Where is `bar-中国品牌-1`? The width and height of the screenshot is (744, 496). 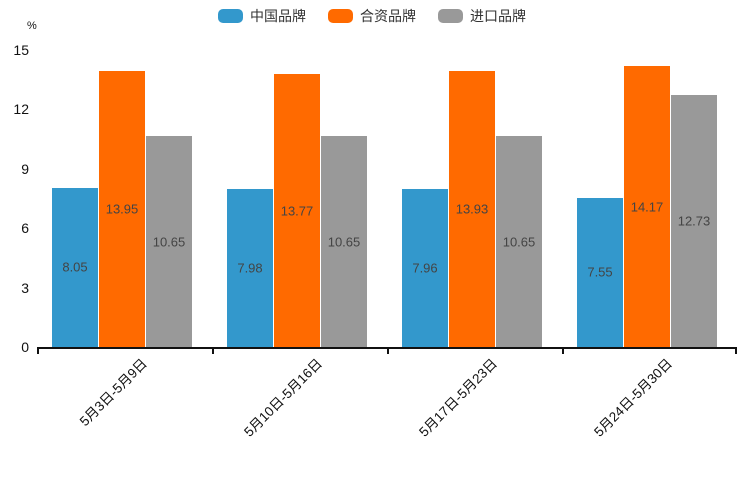
bar-中国品牌-1 is located at coordinates (250, 267).